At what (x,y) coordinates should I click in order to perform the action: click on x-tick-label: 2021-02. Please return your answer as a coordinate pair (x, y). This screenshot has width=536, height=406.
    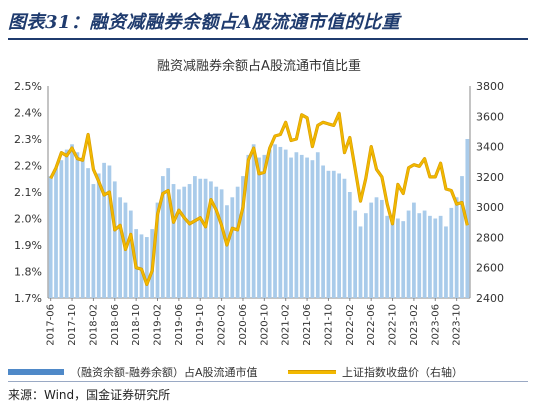
    Looking at the image, I should click on (286, 325).